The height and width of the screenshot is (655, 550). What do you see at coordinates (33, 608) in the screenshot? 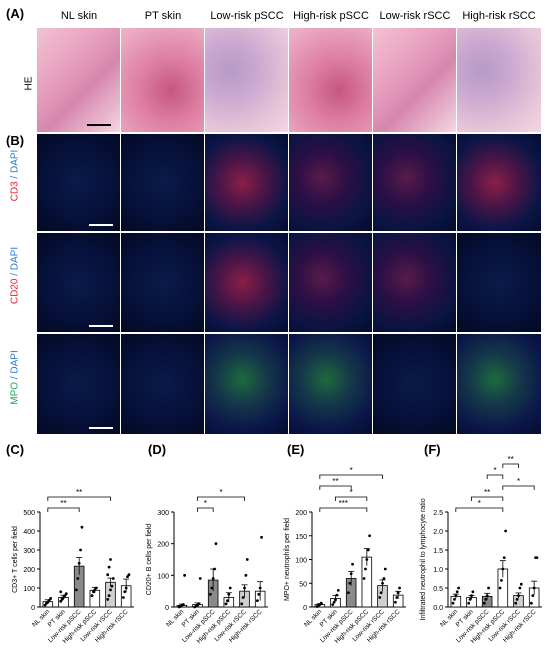
I see `y-tick-label: 0` at bounding box center [33, 608].